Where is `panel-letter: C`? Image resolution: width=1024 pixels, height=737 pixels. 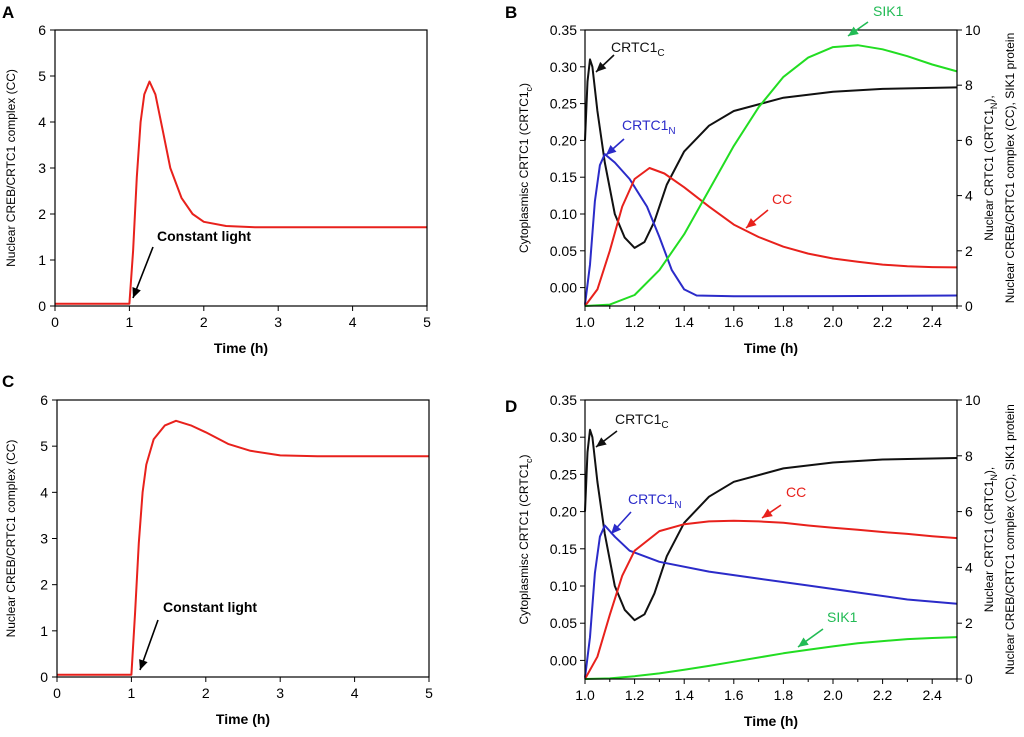
panel-letter: C is located at coordinates (8, 381).